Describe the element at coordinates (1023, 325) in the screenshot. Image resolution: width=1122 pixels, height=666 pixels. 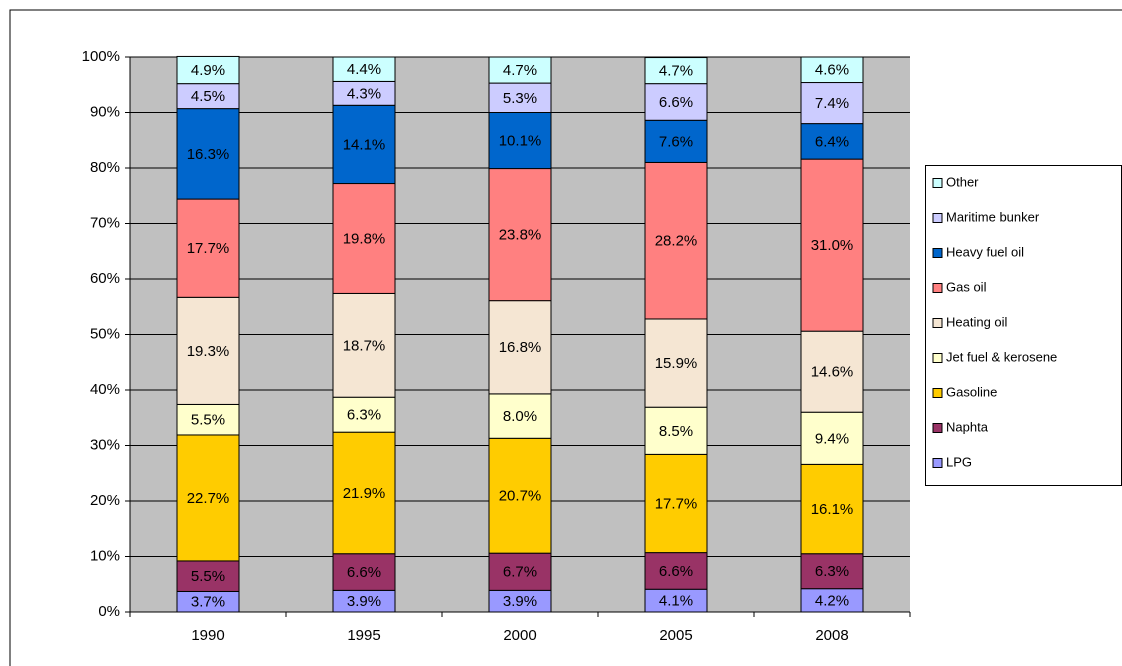
I see `legend-box` at that location.